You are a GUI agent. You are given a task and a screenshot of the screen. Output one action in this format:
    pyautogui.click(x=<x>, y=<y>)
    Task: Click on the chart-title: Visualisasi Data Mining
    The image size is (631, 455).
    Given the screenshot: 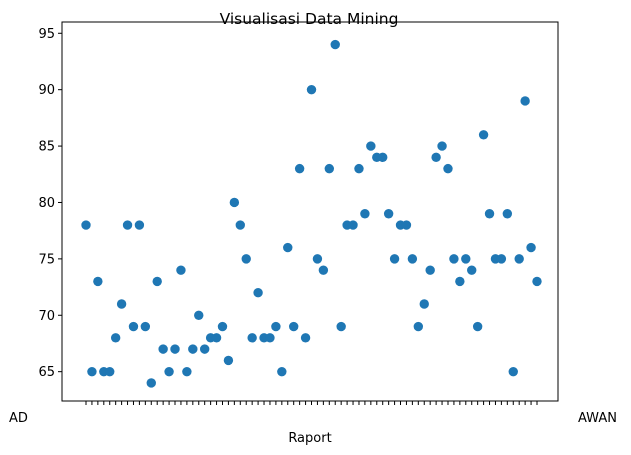 What is the action you would take?
    pyautogui.click(x=309, y=19)
    